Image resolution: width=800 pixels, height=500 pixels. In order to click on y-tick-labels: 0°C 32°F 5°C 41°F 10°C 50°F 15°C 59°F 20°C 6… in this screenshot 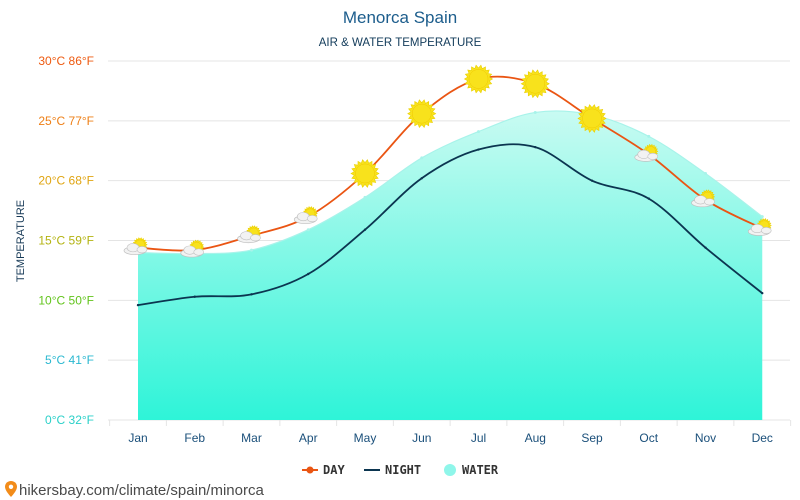, I will do `click(66, 240)`.